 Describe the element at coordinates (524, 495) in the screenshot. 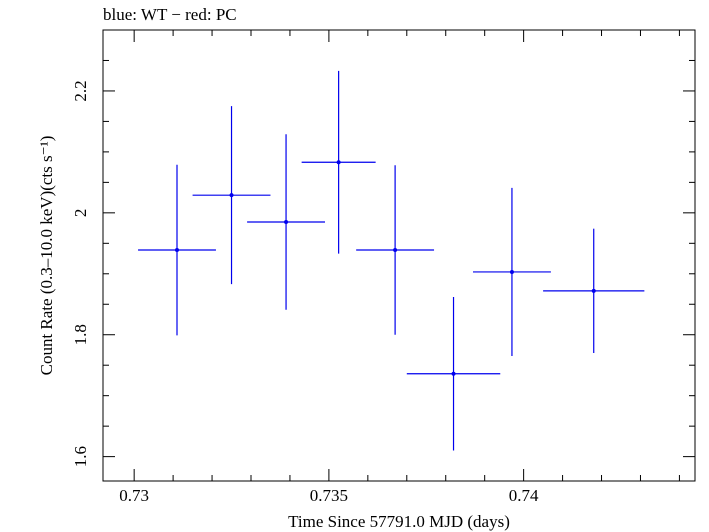

I see `x-tick-label: 0.74` at that location.